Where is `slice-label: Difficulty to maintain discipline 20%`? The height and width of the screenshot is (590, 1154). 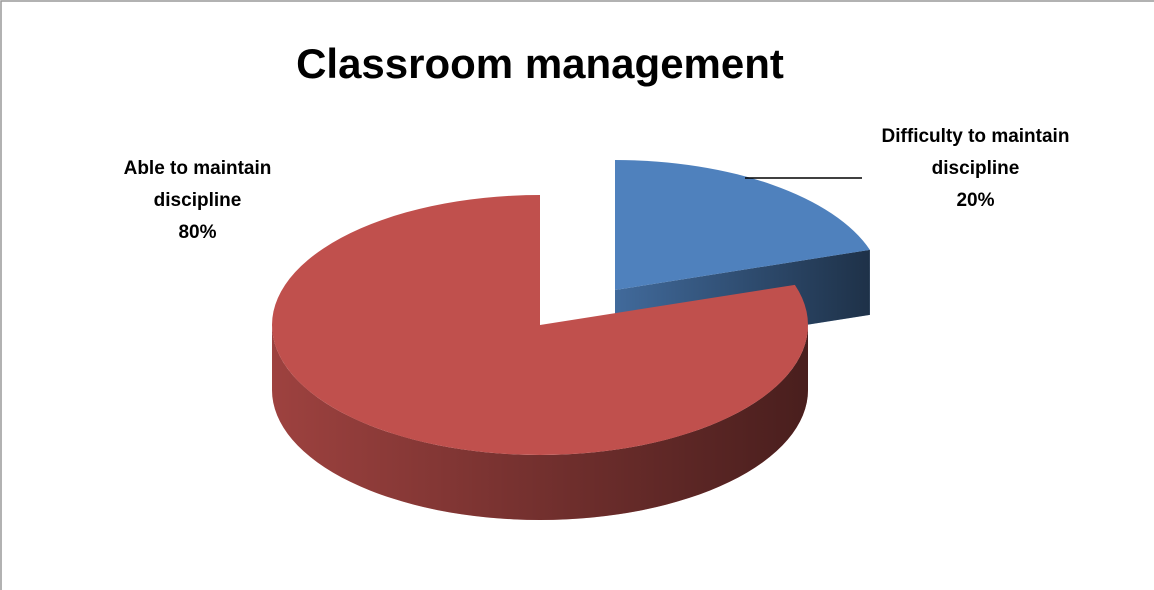
slice-label: Difficulty to maintain discipline 20% is located at coordinates (975, 169).